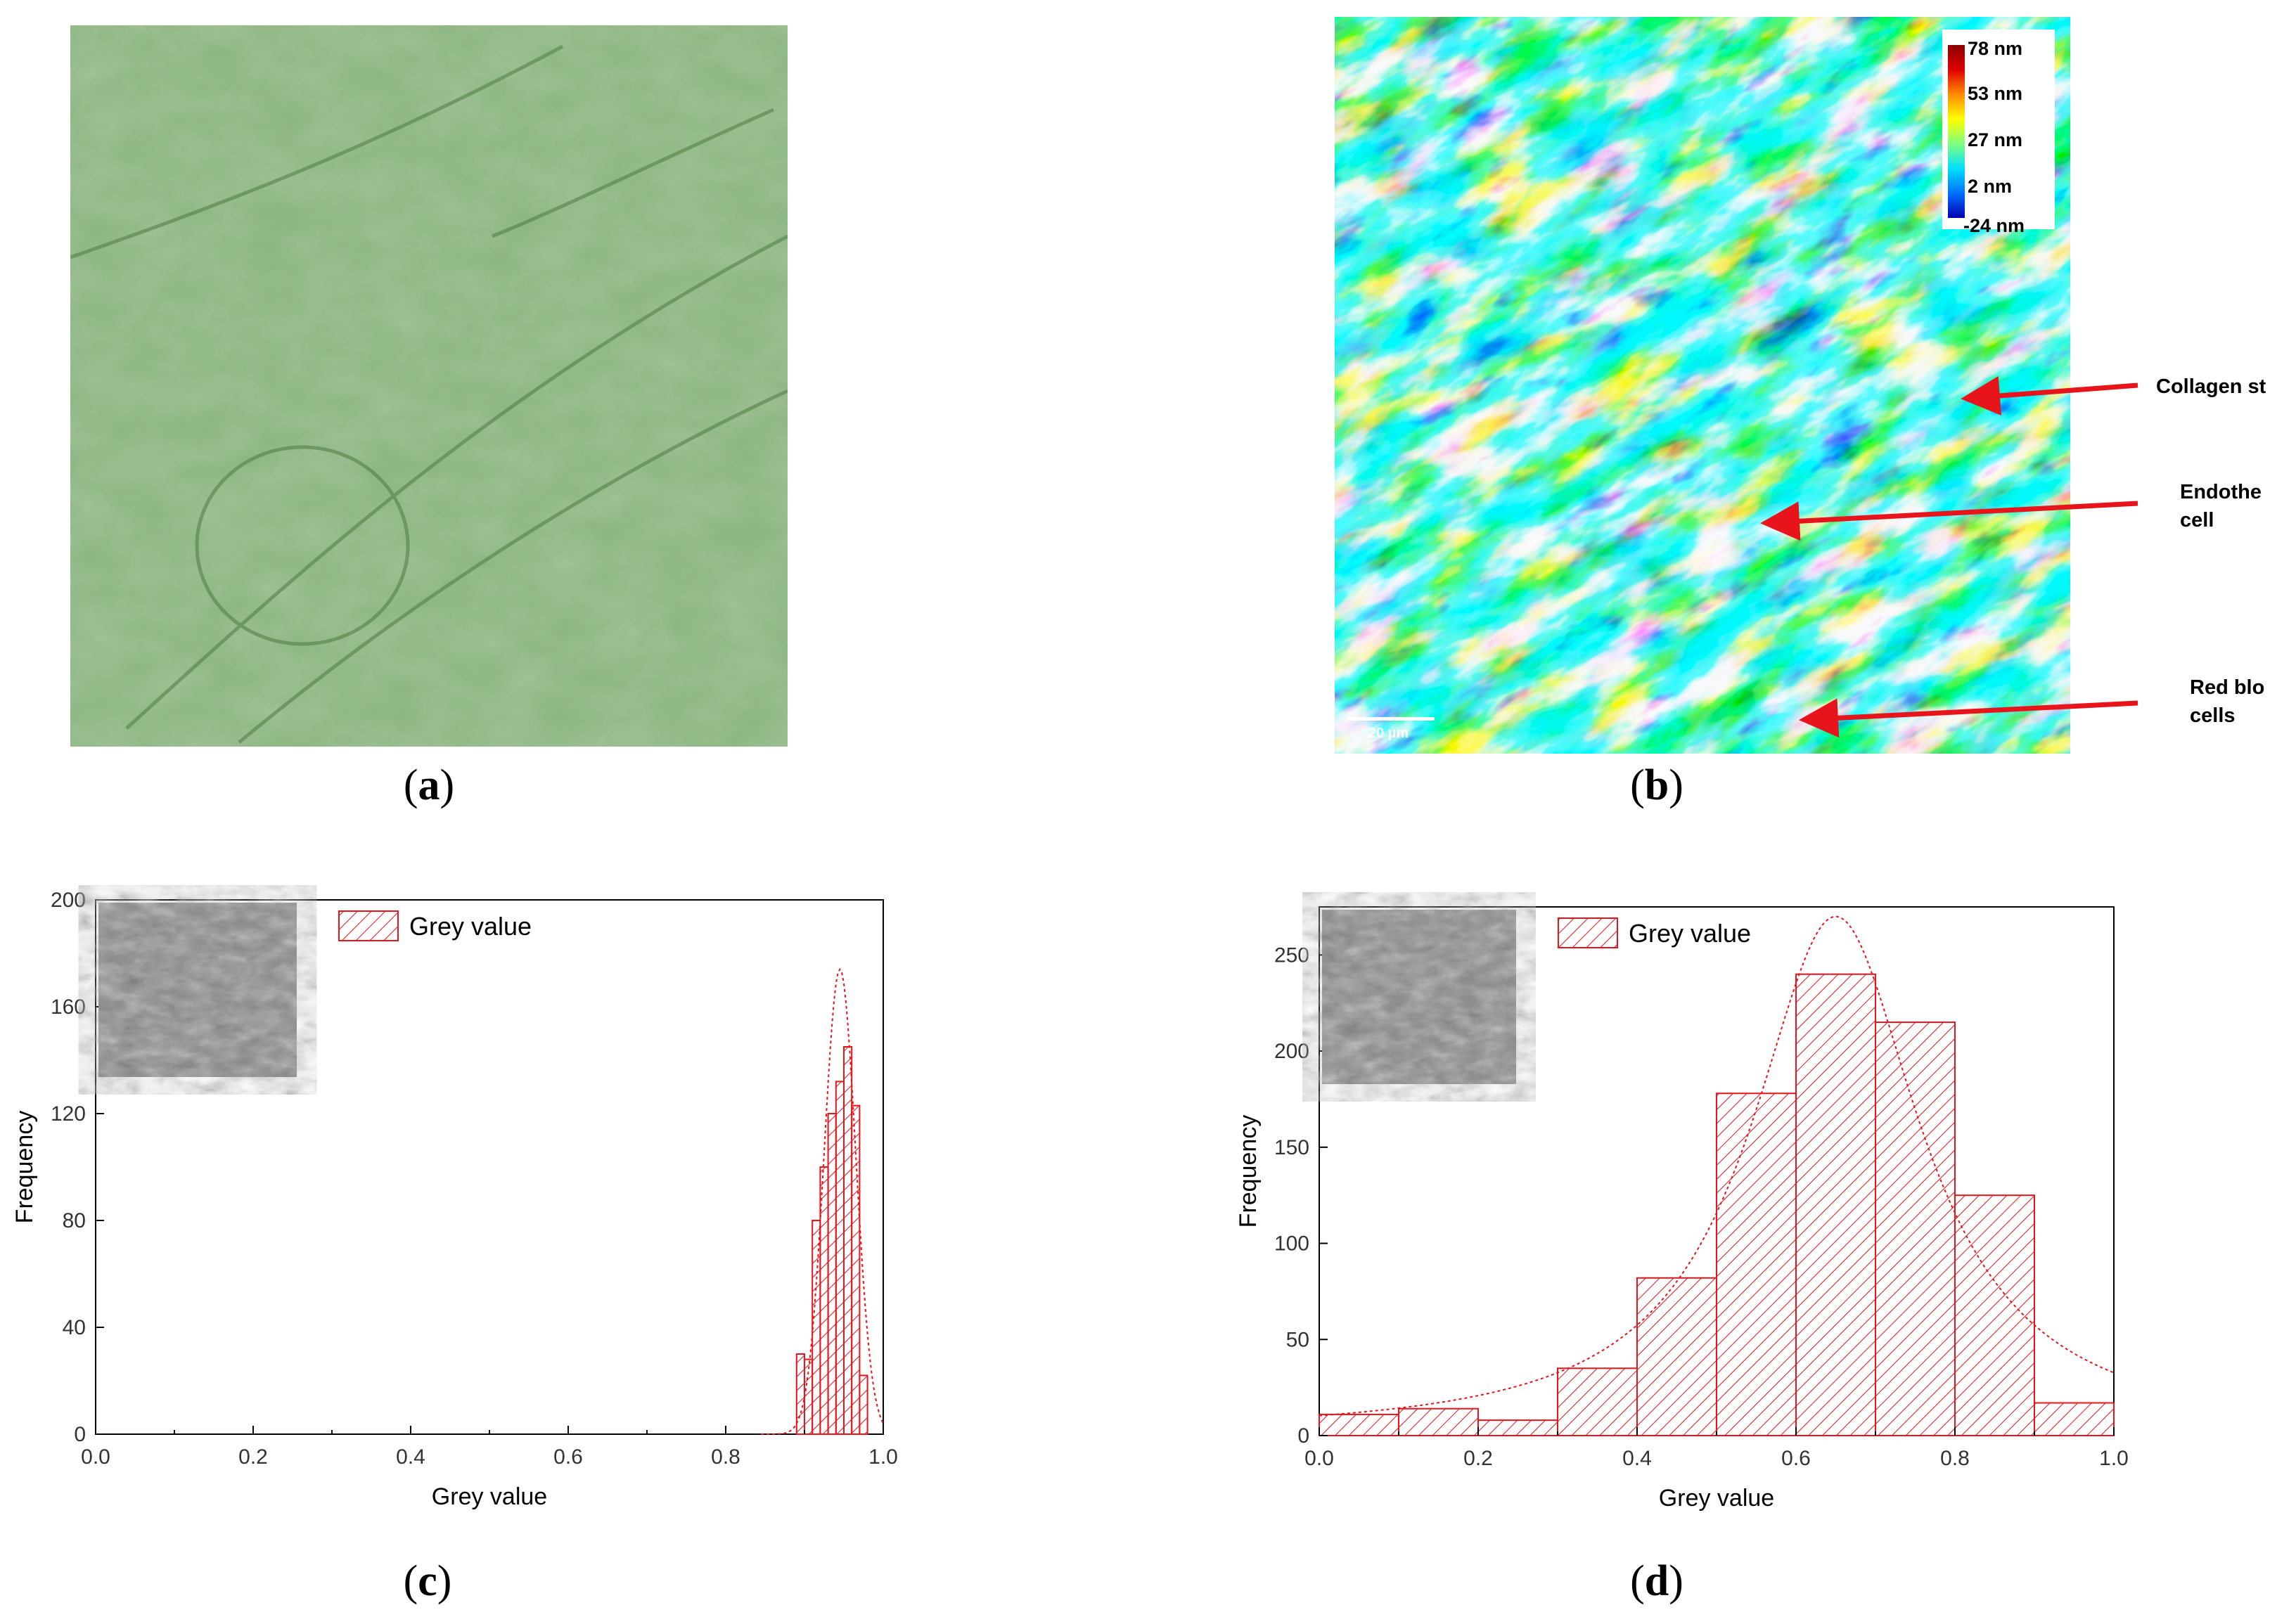 The height and width of the screenshot is (1624, 2277). Describe the element at coordinates (74, 1220) in the screenshot. I see `y-tick-label-2: 80` at that location.